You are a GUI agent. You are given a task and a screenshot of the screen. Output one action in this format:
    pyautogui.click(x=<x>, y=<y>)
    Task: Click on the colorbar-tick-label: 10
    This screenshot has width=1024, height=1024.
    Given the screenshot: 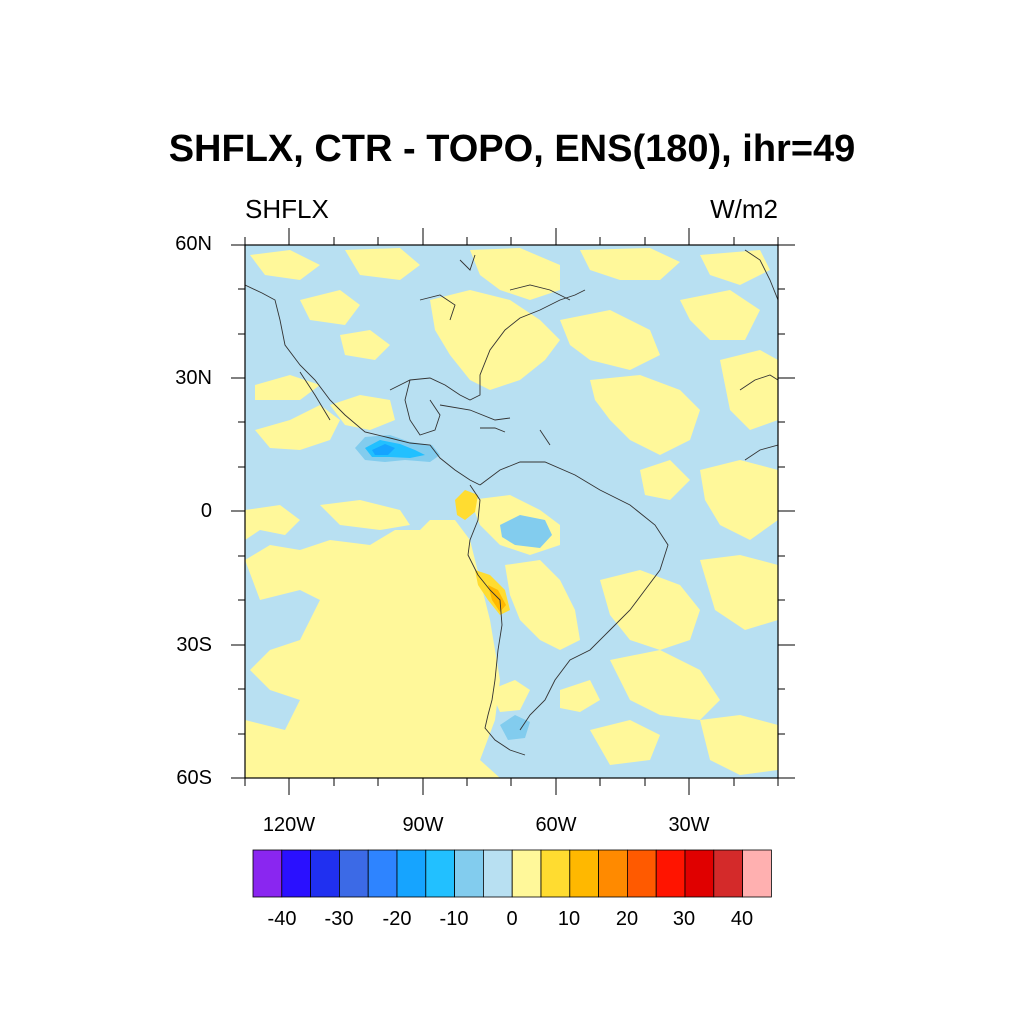 What is the action you would take?
    pyautogui.click(x=569, y=919)
    